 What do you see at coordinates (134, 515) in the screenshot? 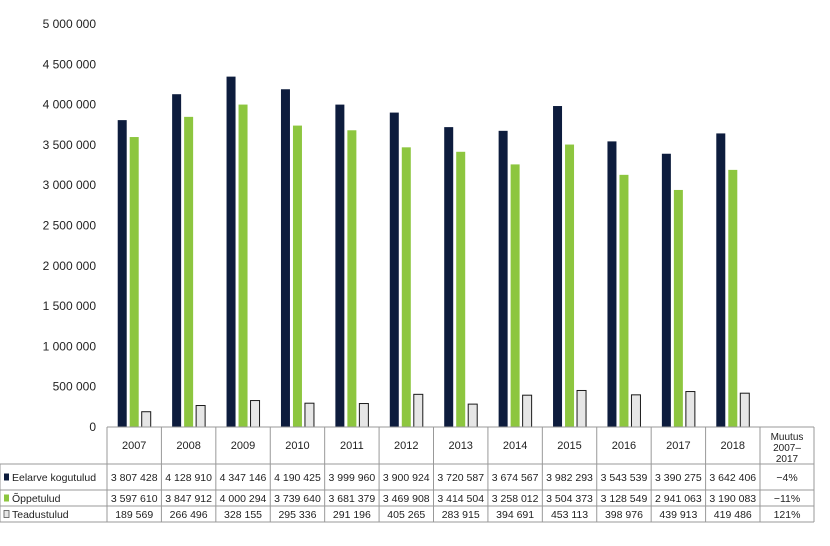
I see `data-label: 189 569` at bounding box center [134, 515].